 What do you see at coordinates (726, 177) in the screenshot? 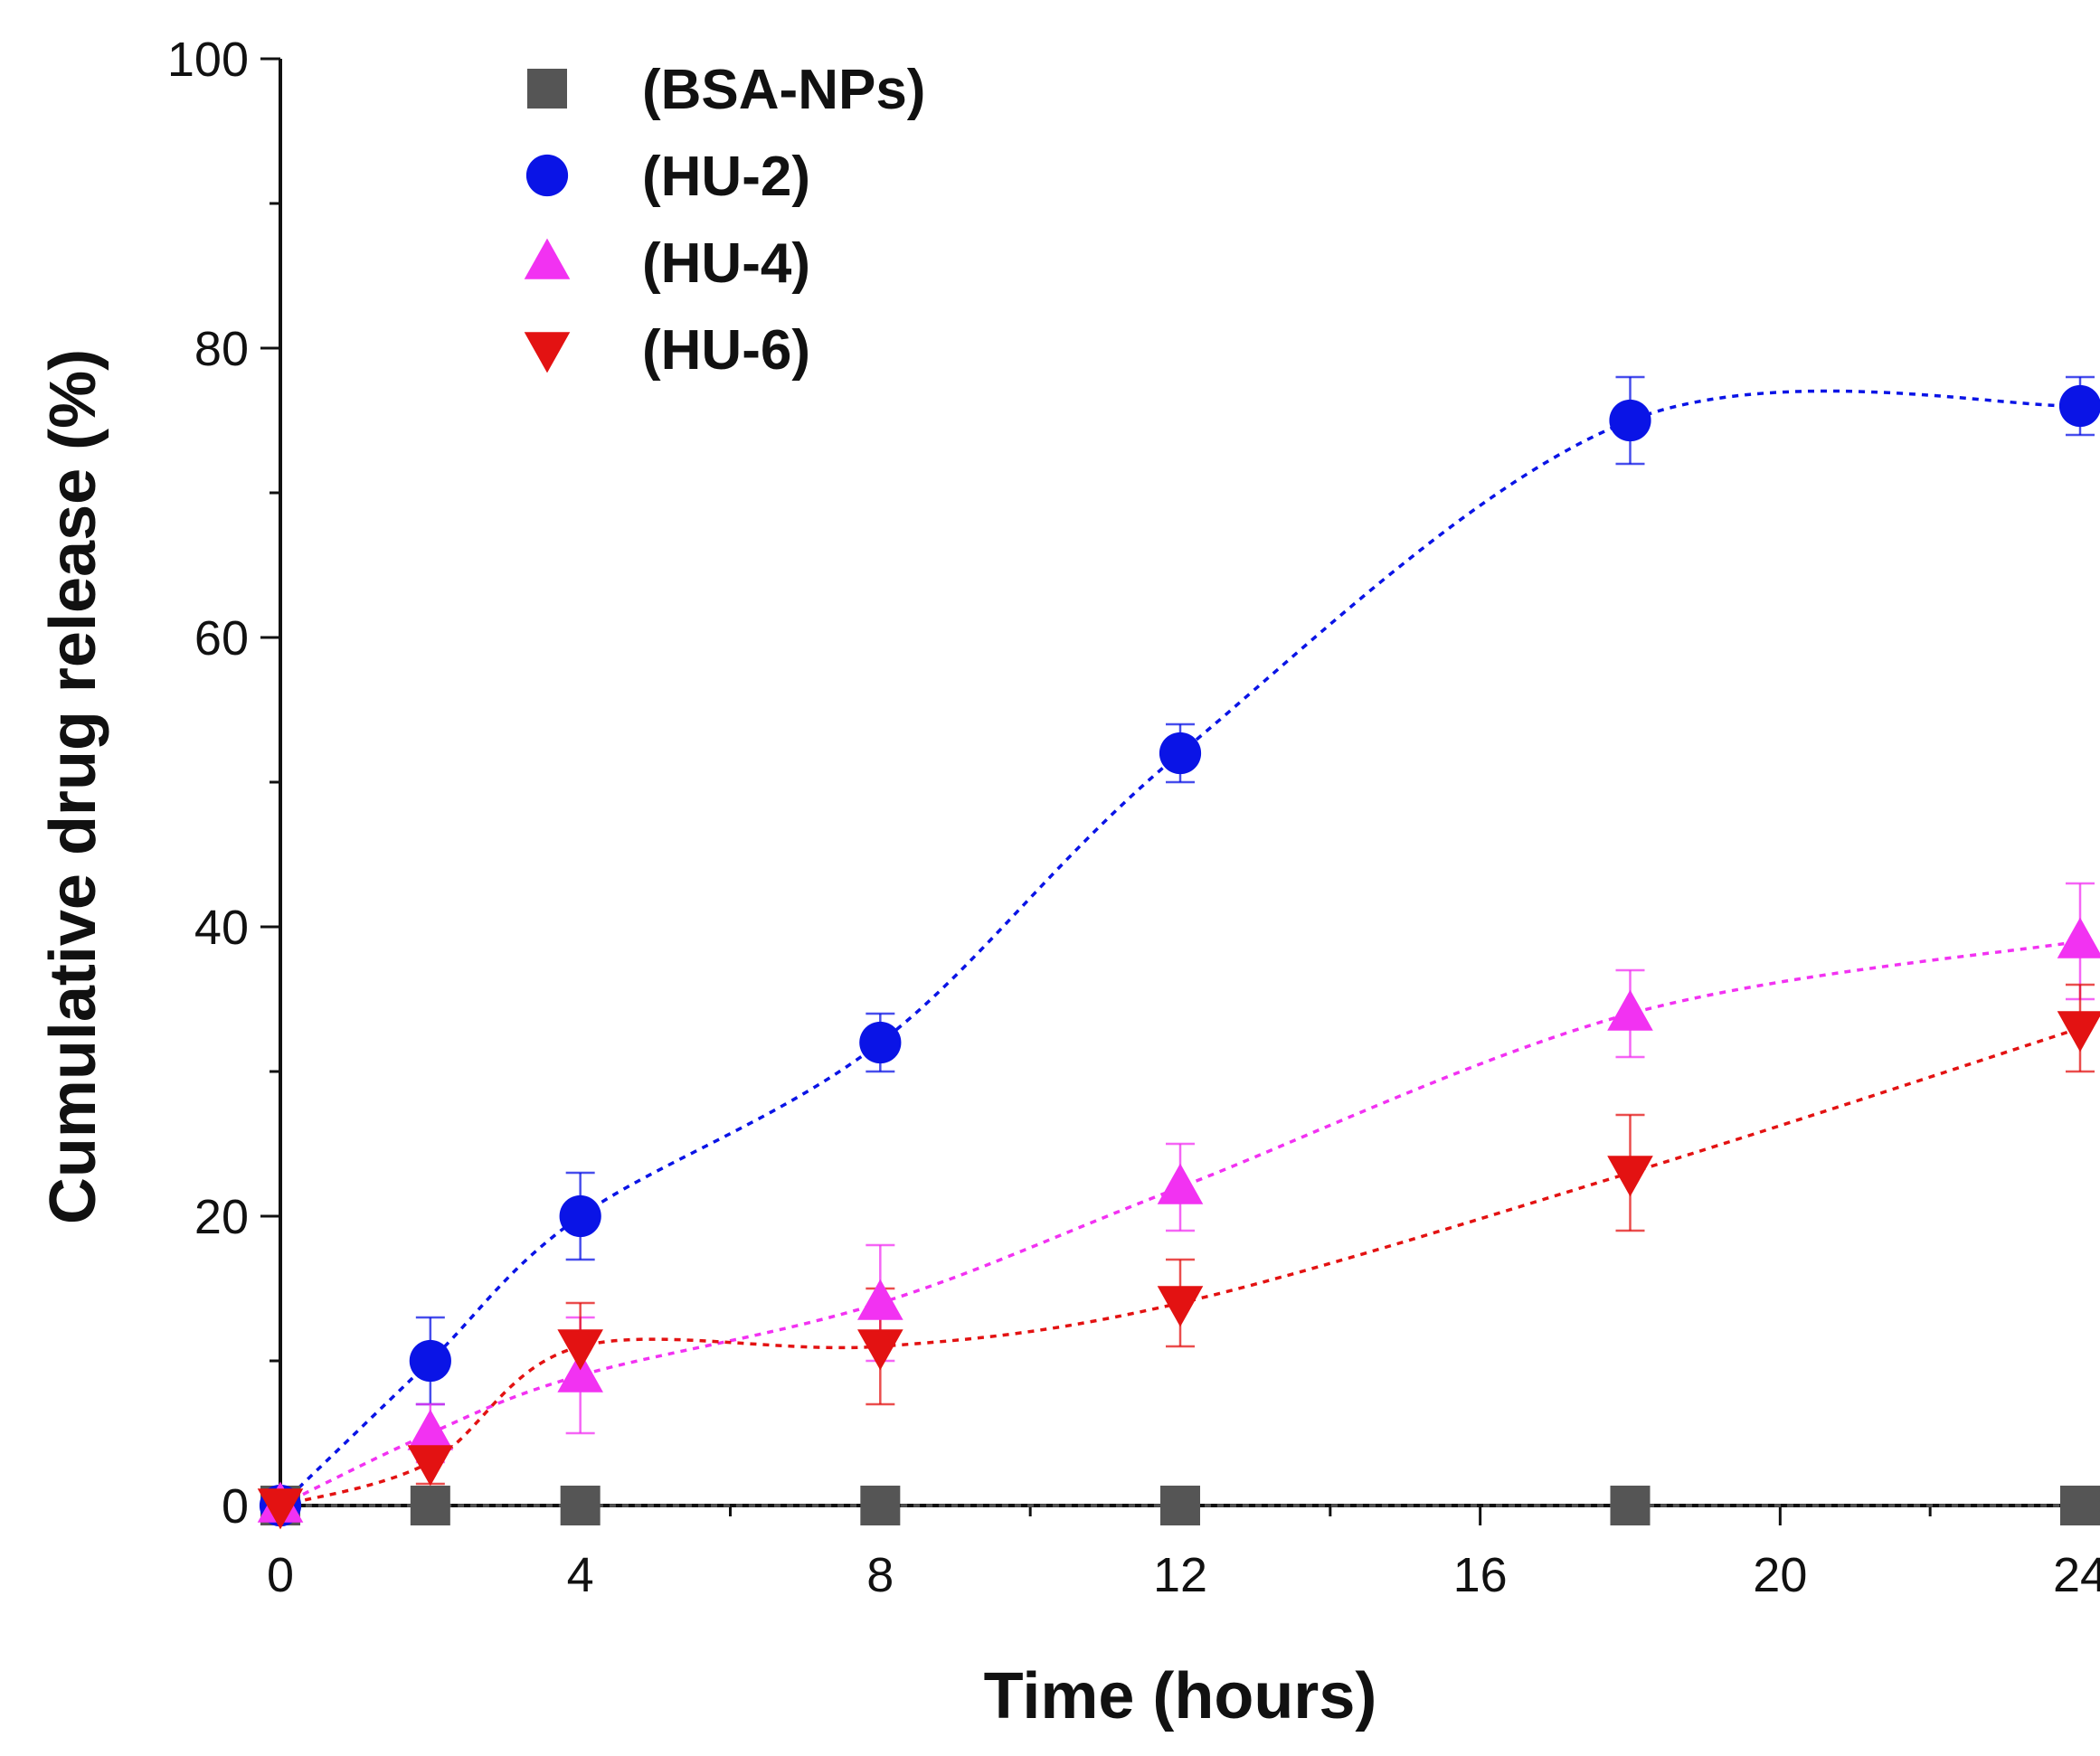
I see `legend-label-hu-2: (HU-2)` at bounding box center [726, 177].